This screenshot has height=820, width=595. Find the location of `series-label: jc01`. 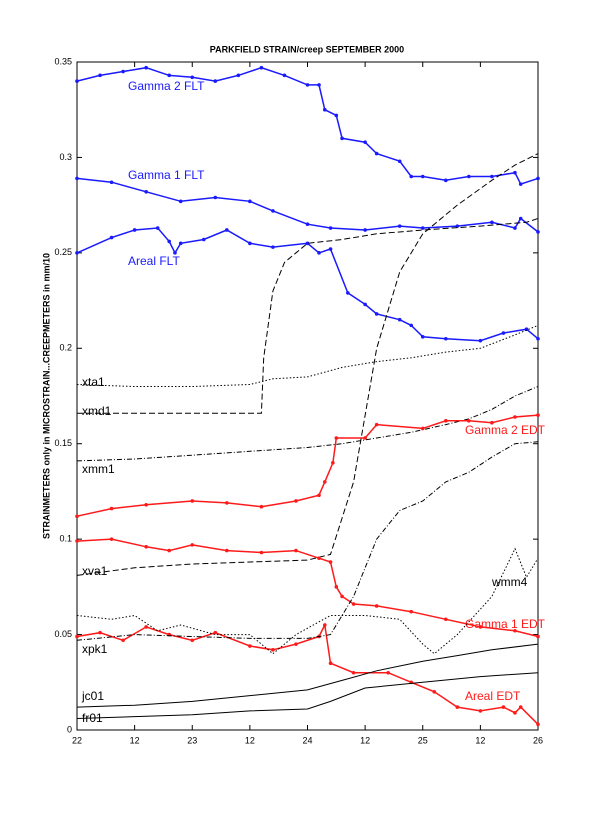

series-label: jc01 is located at coordinates (92, 696).